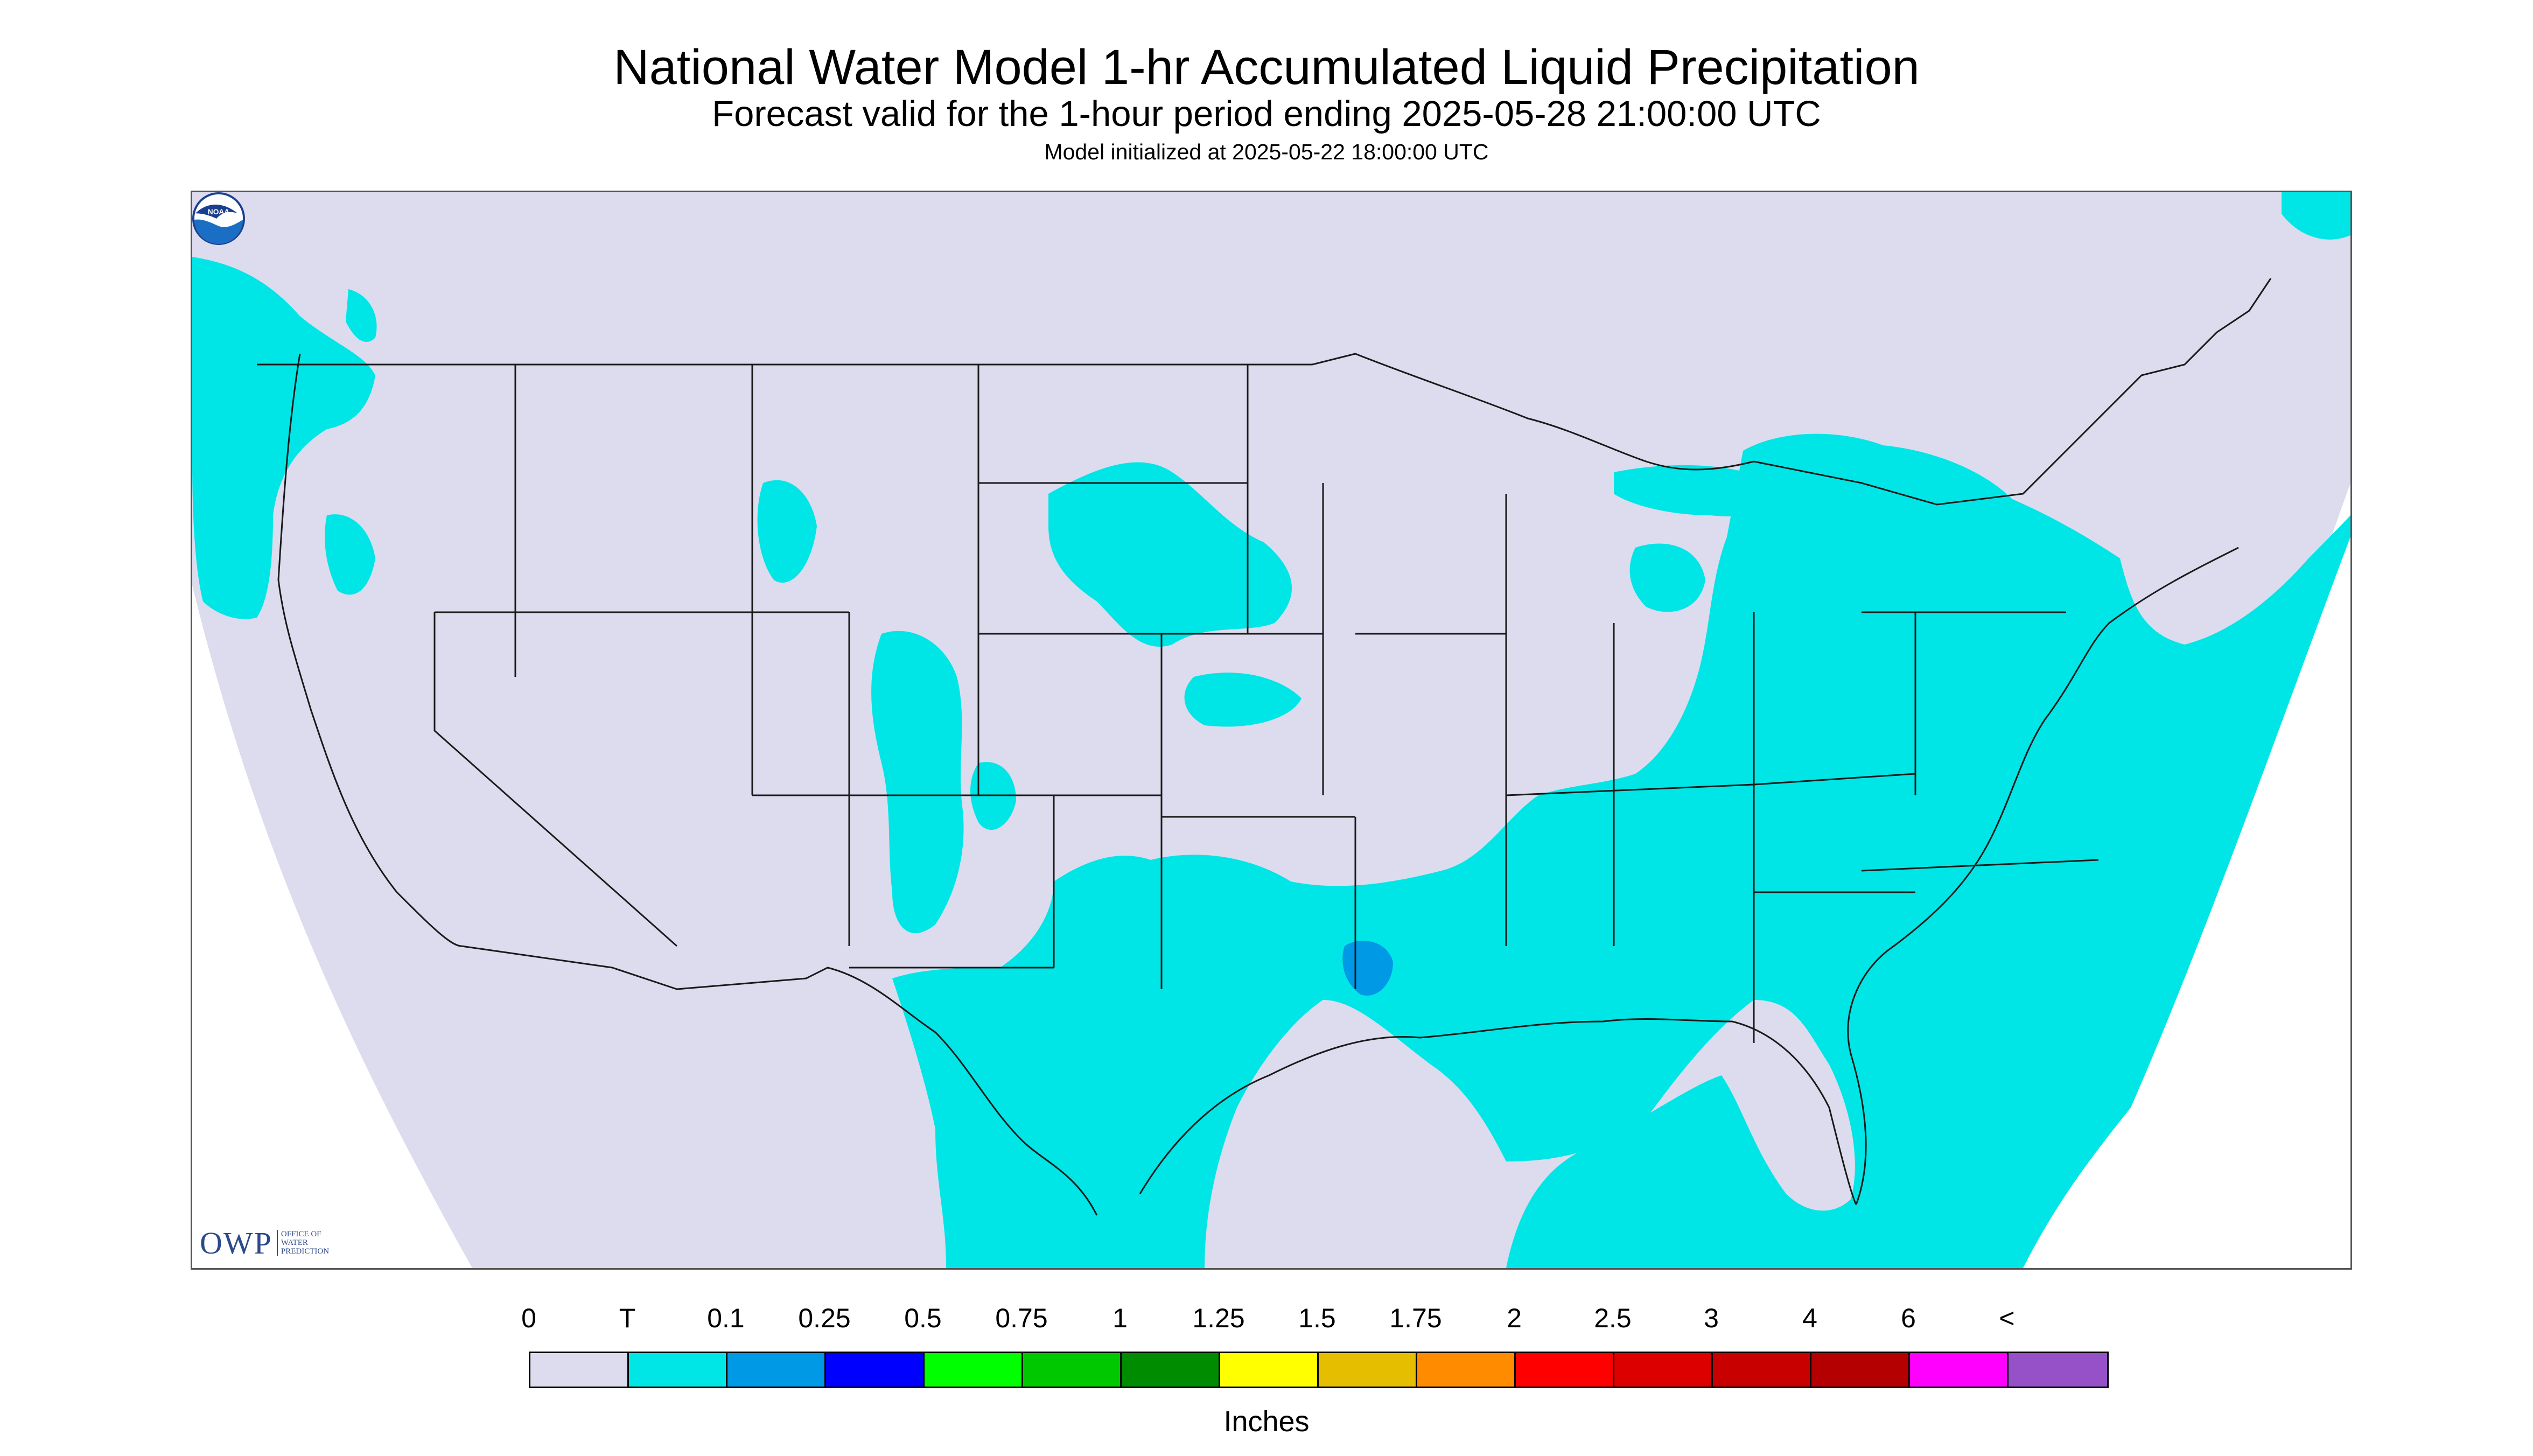 The height and width of the screenshot is (1456, 2533). Describe the element at coordinates (1696, 490) in the screenshot. I see `precip-region-lake-superior` at that location.